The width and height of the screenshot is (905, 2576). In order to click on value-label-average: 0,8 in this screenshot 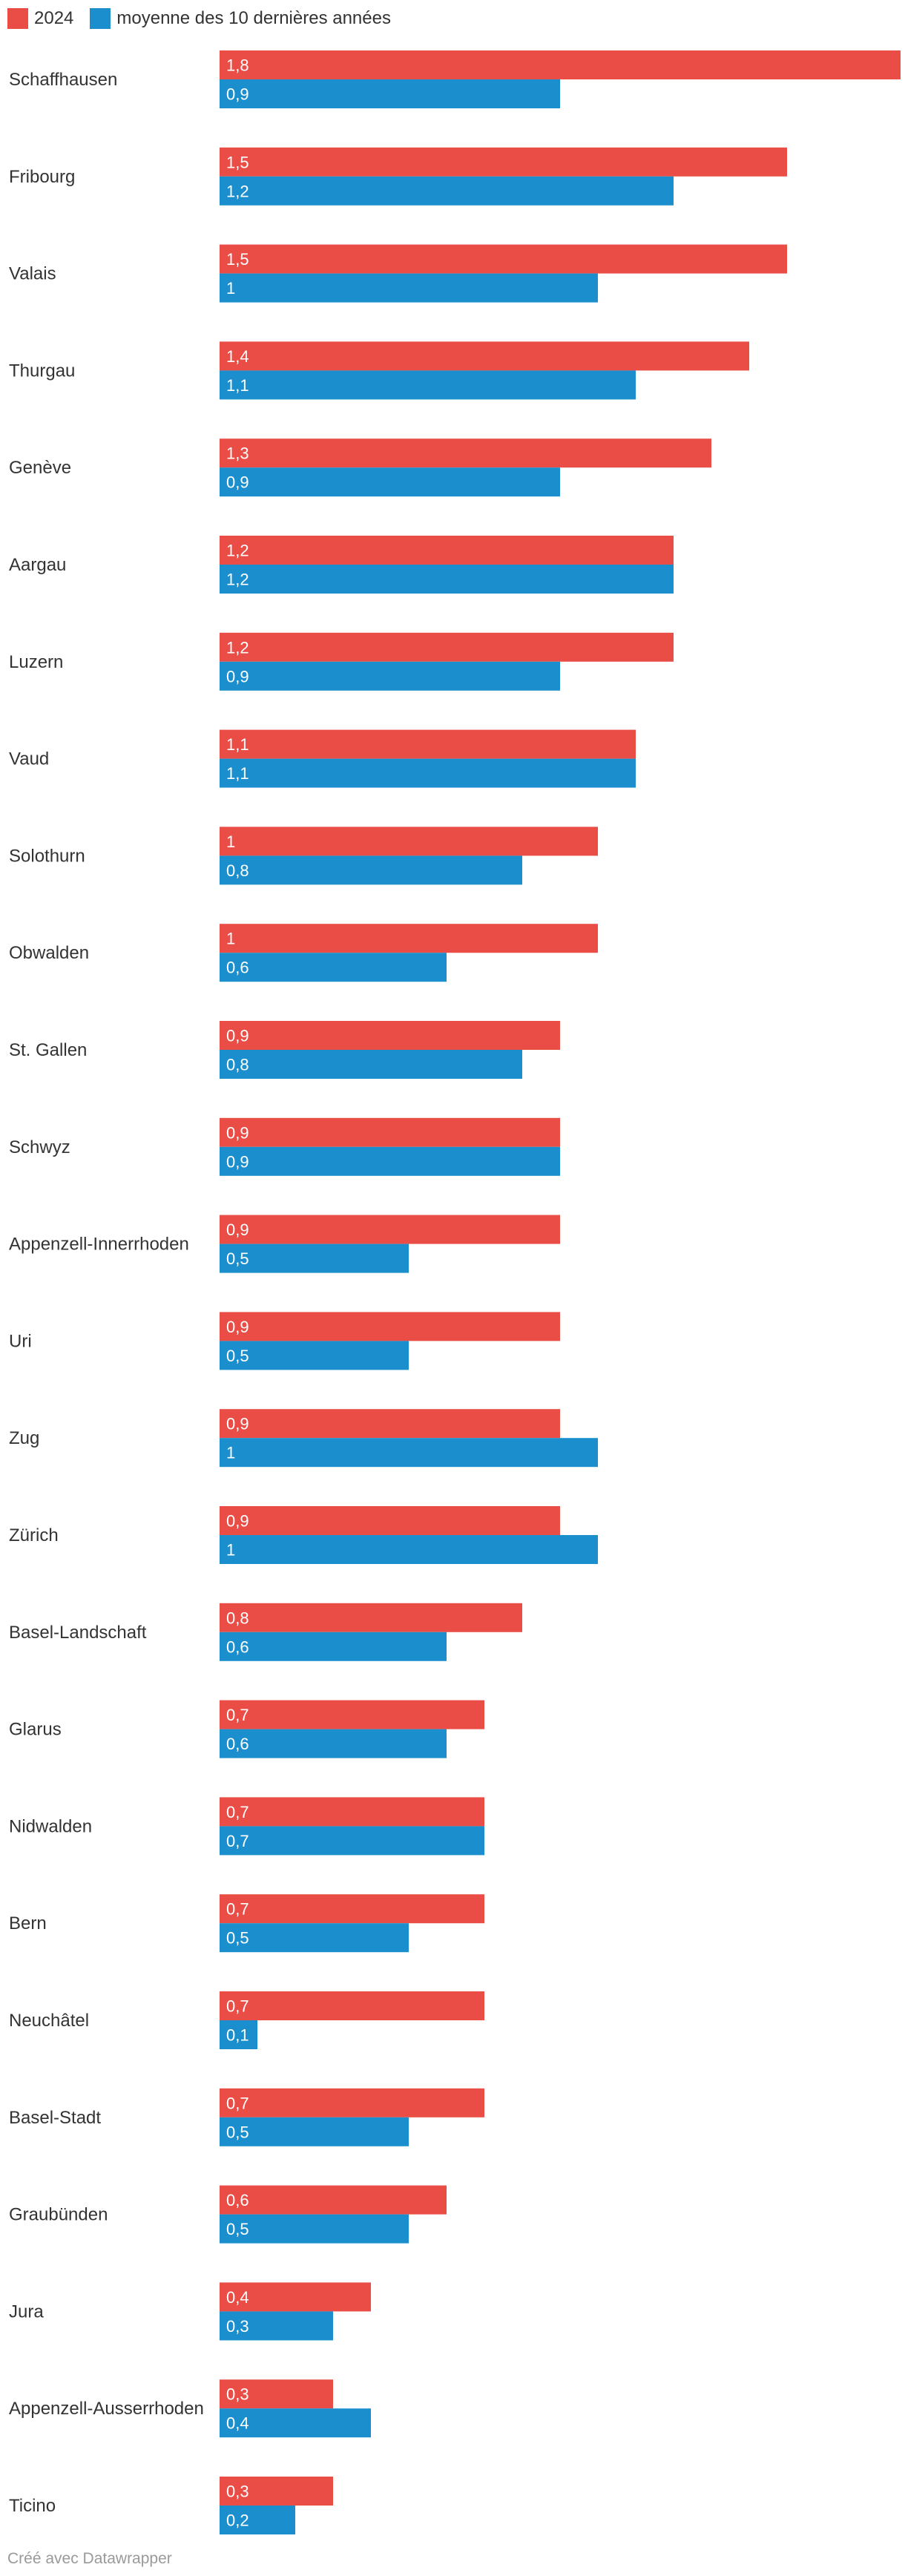, I will do `click(238, 1065)`.